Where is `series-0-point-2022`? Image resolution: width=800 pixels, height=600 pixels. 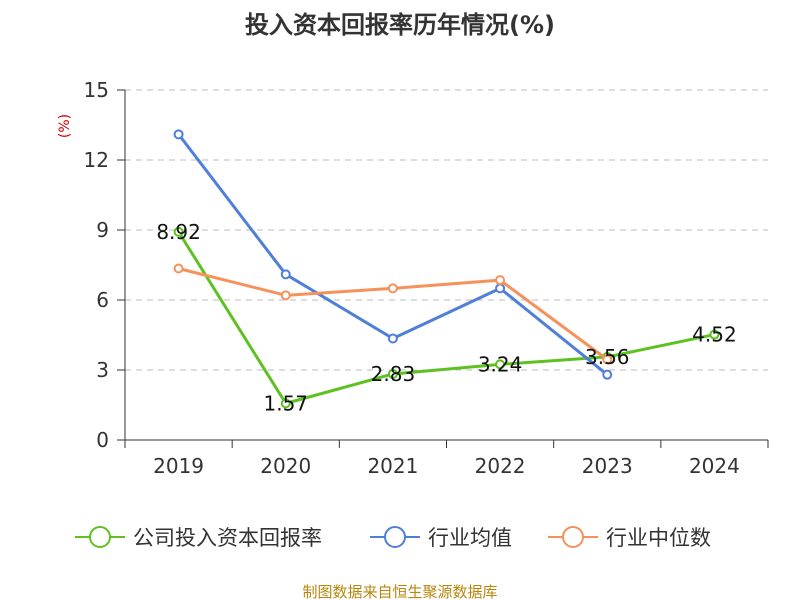 series-0-point-2022 is located at coordinates (500, 364).